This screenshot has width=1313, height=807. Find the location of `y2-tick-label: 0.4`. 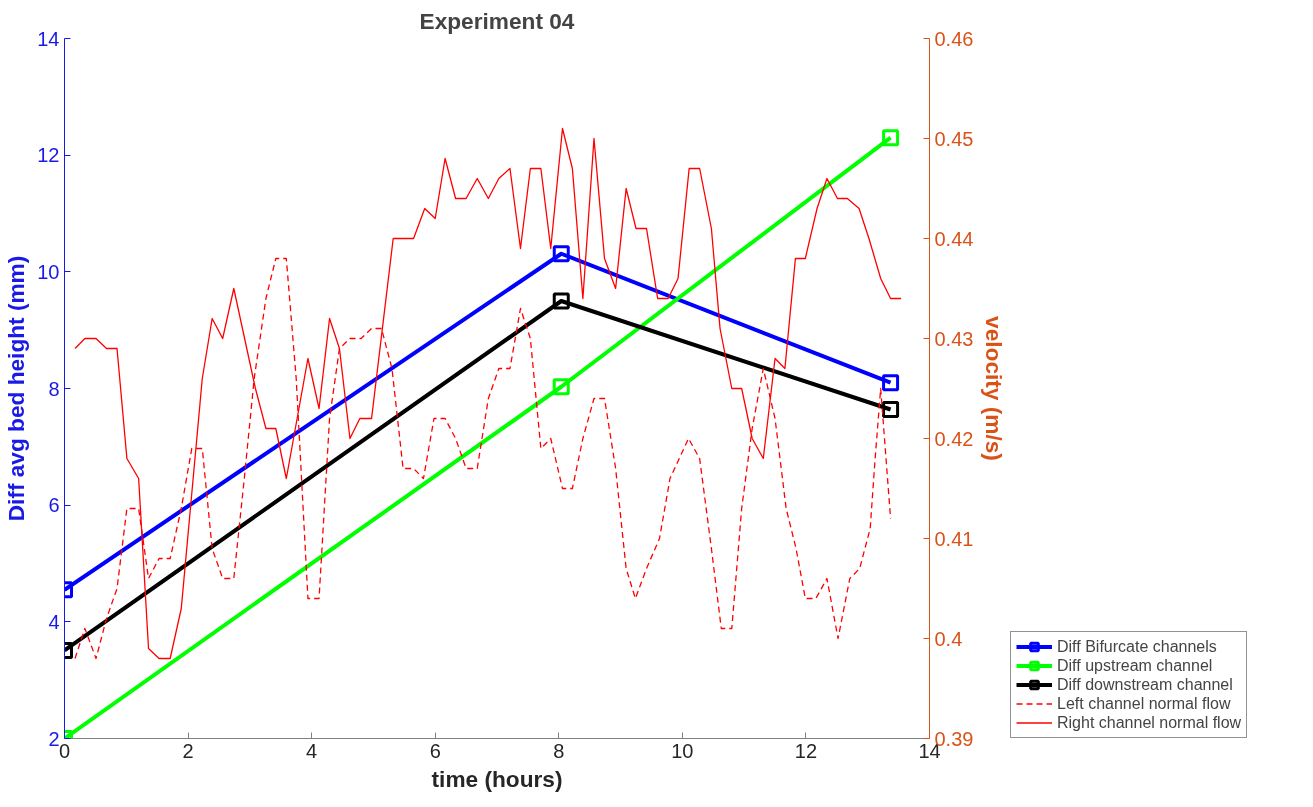

y2-tick-label: 0.4 is located at coordinates (948, 638).